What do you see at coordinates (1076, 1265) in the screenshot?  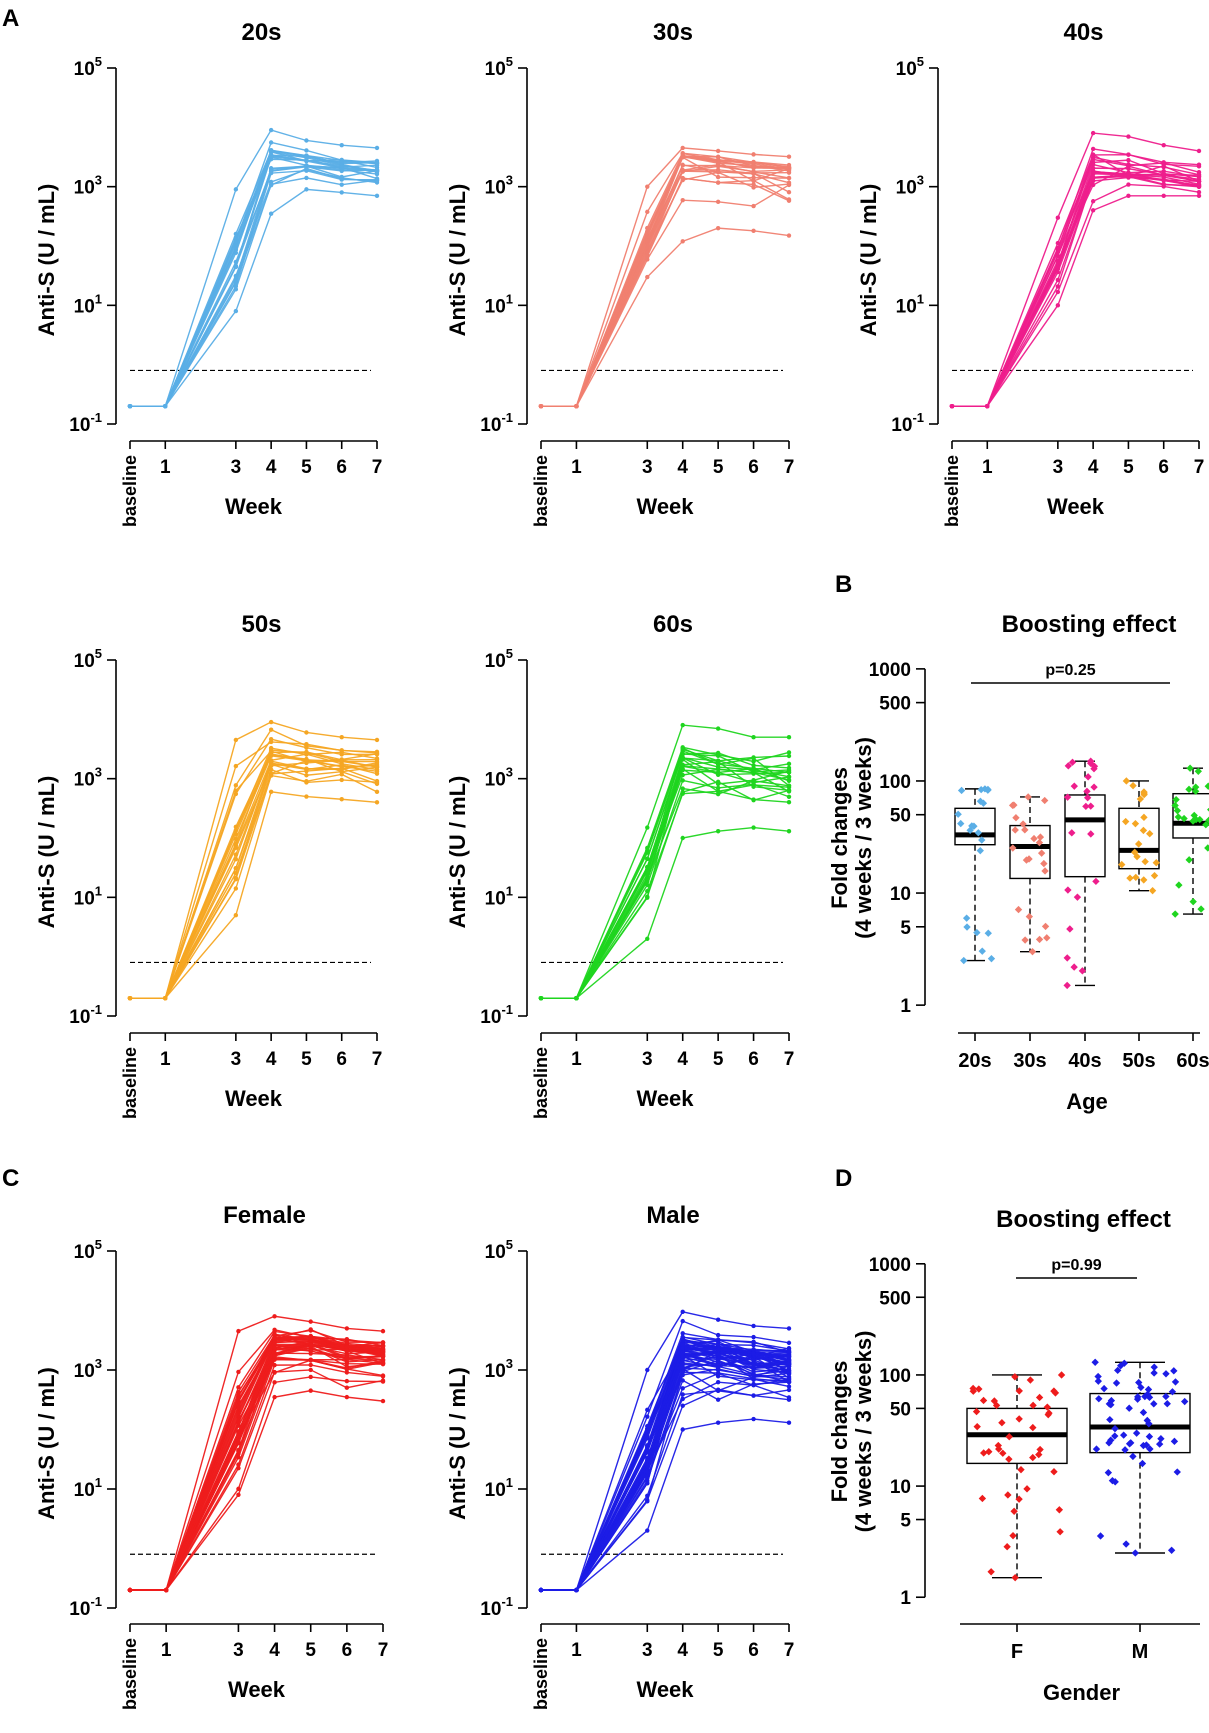 I see `pvalue-label: p=0.99` at bounding box center [1076, 1265].